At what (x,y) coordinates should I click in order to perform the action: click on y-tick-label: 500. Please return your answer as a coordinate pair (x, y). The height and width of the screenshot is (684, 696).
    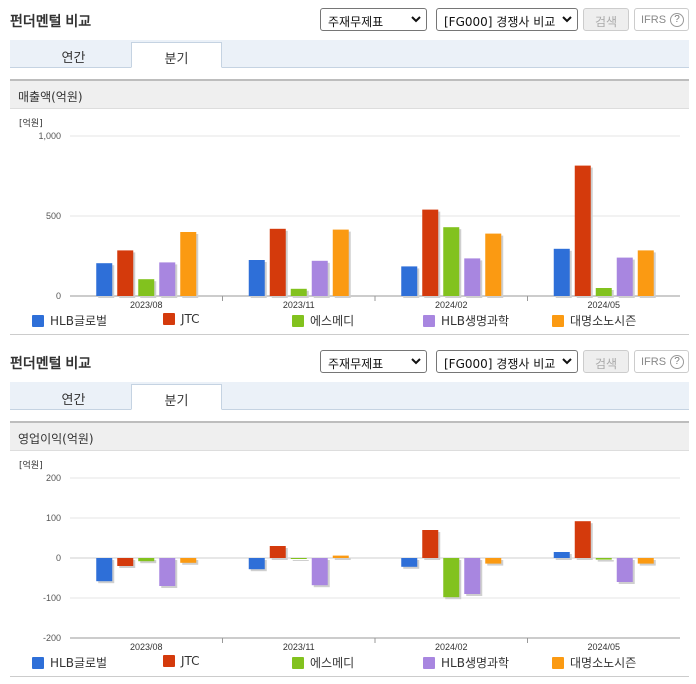
    Looking at the image, I should click on (53, 216).